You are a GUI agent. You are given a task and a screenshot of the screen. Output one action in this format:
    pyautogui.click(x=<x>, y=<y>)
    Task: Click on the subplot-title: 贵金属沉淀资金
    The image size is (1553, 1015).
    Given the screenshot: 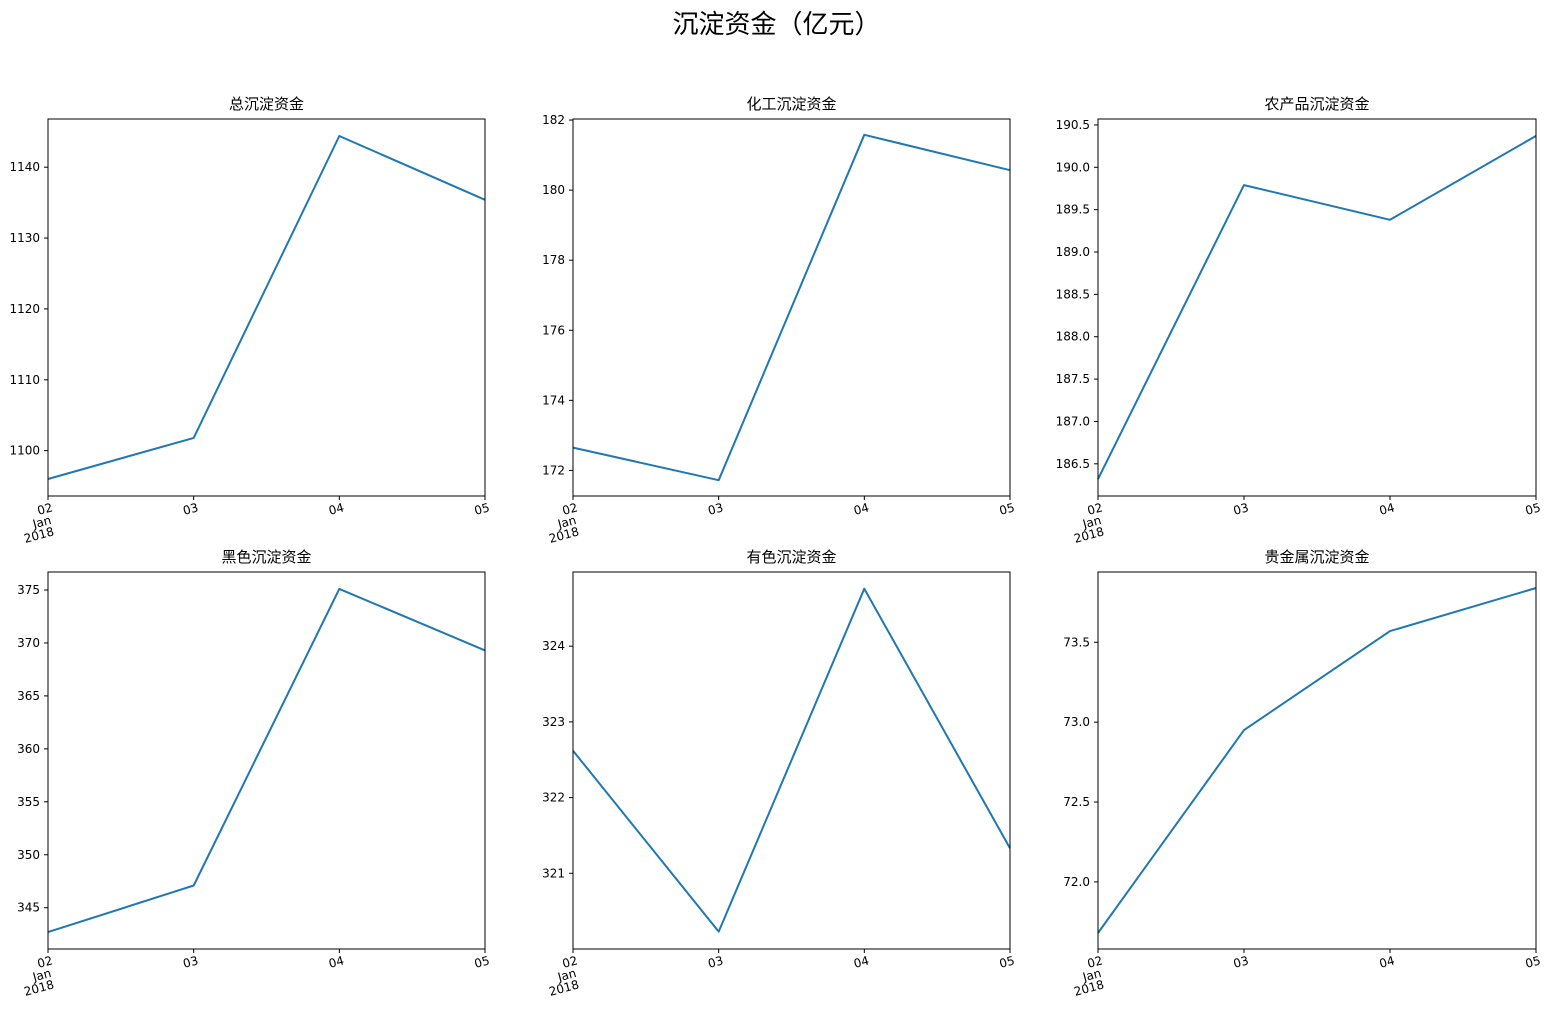 What is the action you would take?
    pyautogui.click(x=1316, y=557)
    